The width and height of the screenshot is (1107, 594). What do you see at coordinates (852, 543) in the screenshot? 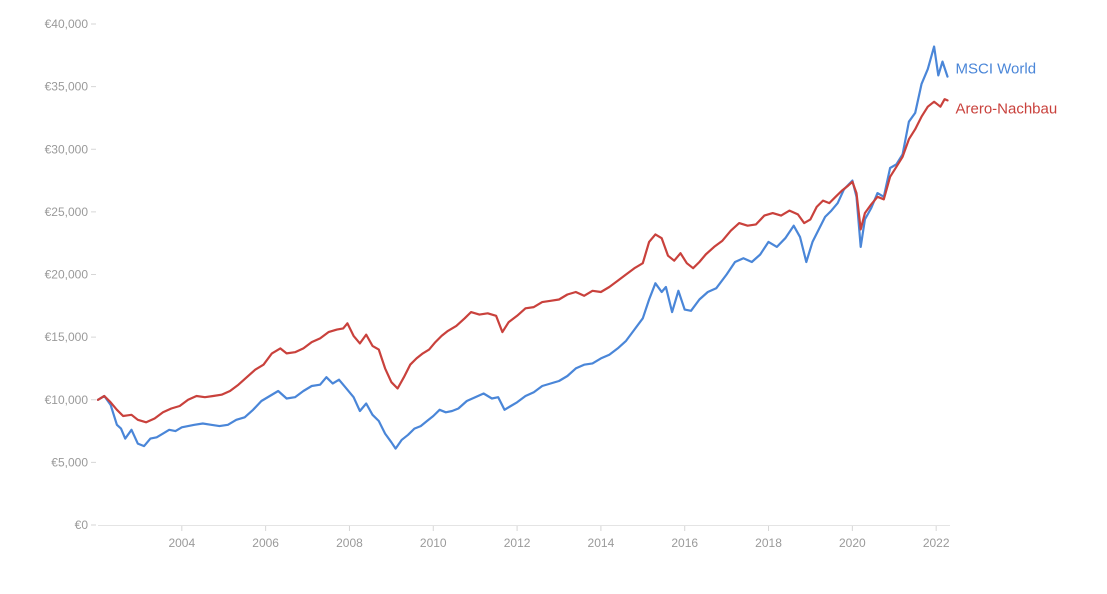
I see `x-tick-label: 2020` at bounding box center [852, 543].